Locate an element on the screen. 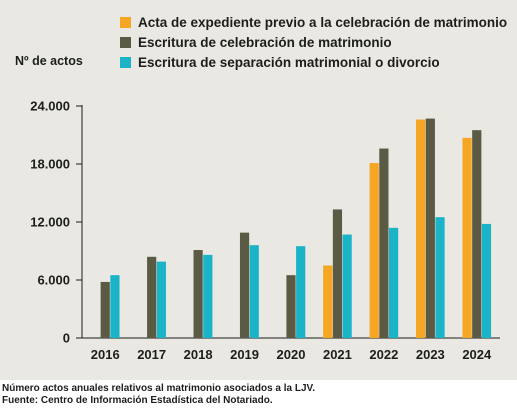 Image resolution: width=517 pixels, height=417 pixels. legend-swatch-escritura-separacion is located at coordinates (125, 62).